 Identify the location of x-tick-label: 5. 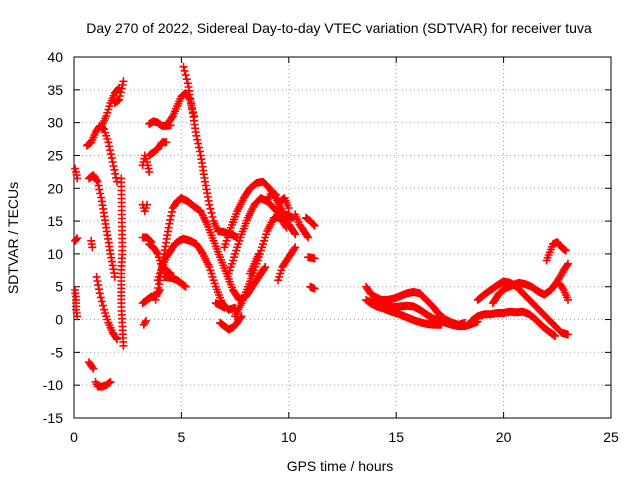
(182, 437).